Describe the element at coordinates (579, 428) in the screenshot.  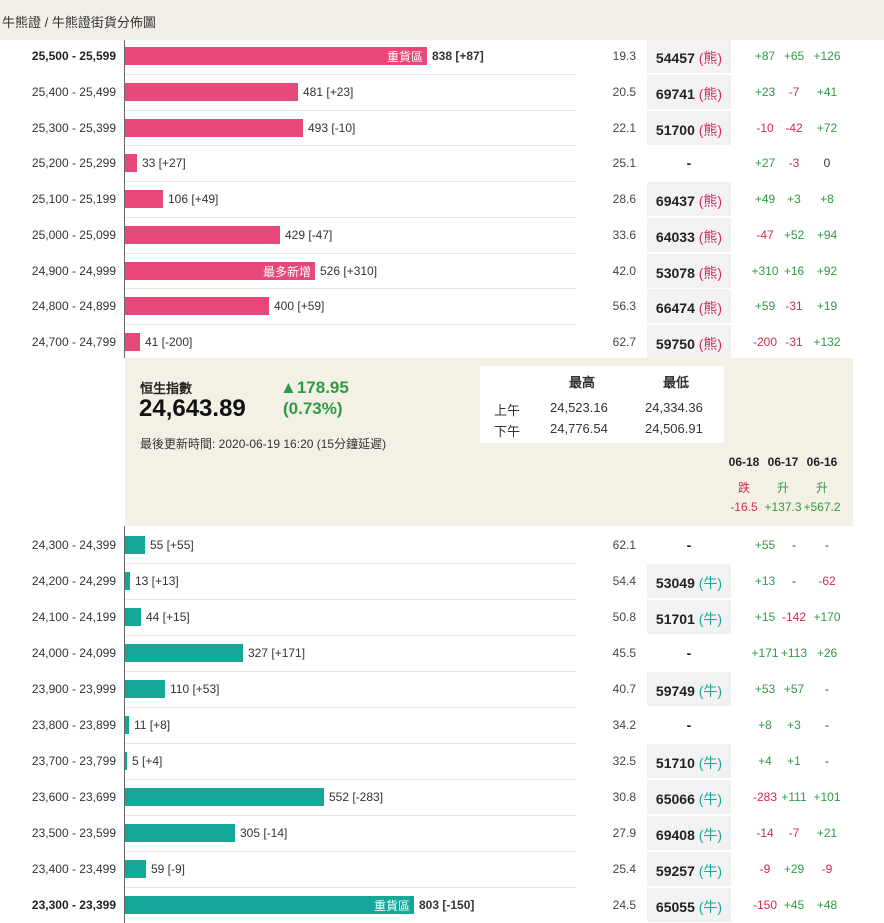
I see `pm-high: 24,776.54` at that location.